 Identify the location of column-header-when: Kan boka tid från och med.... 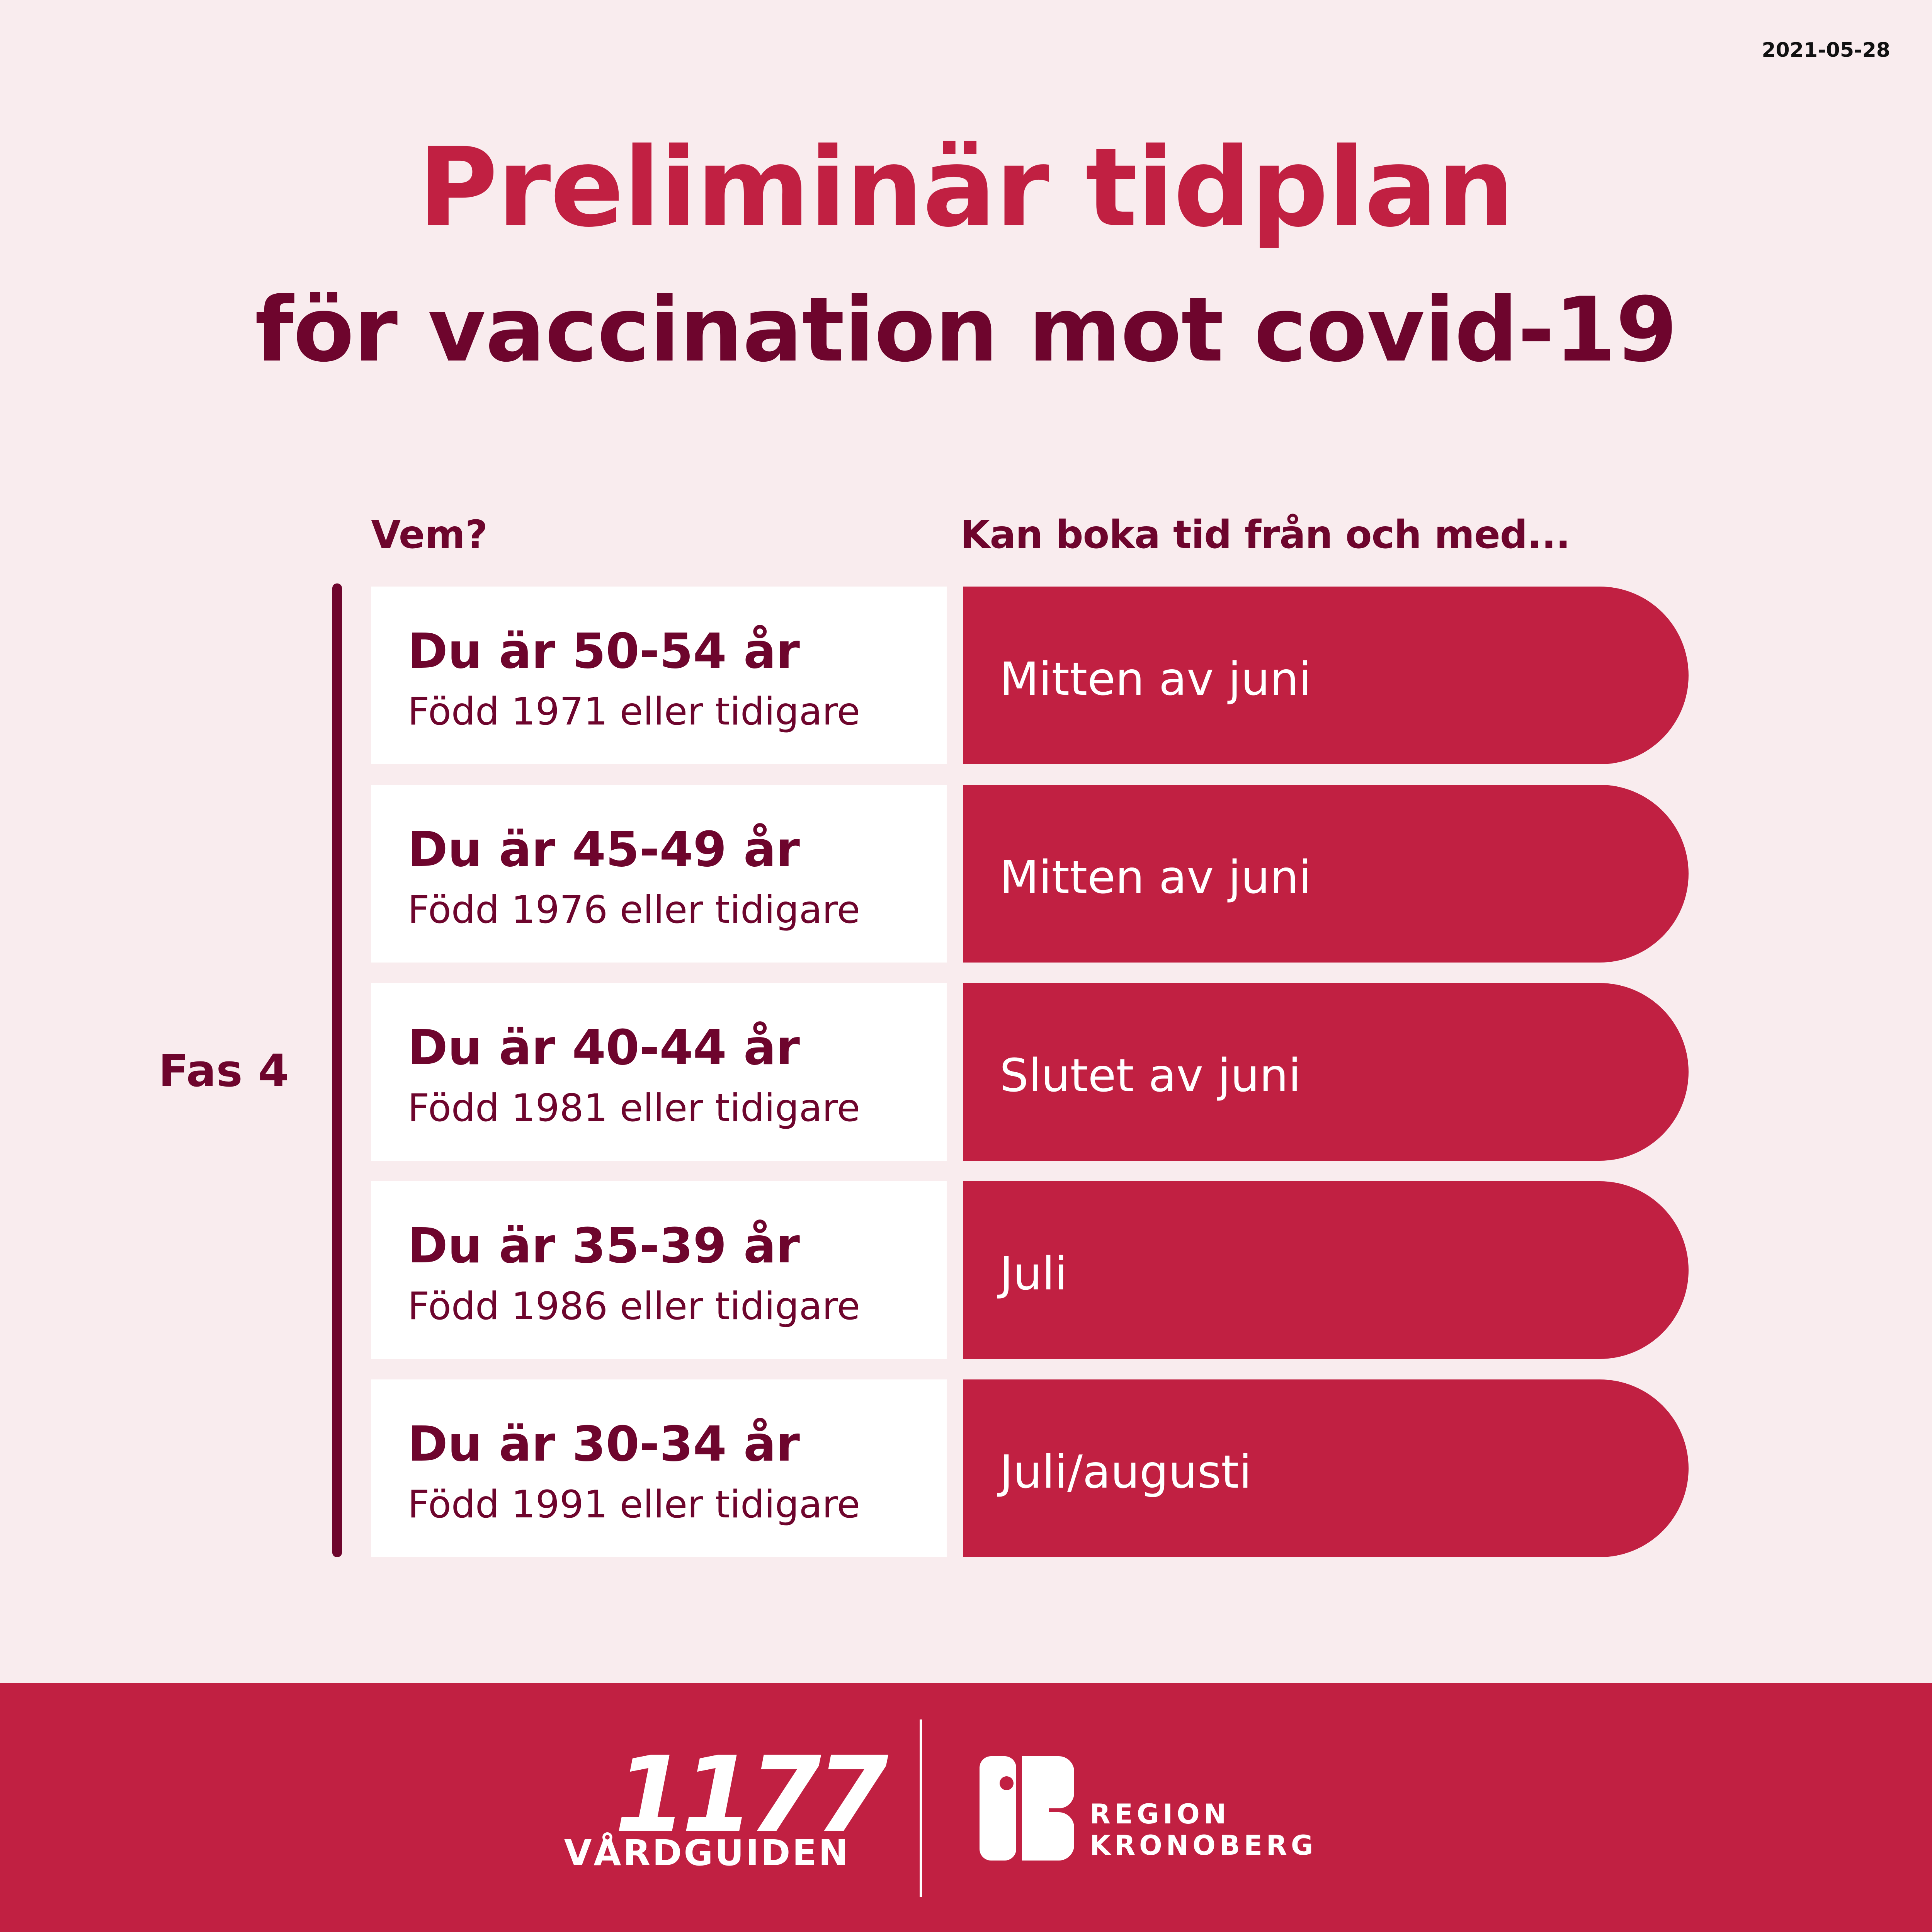
(1265, 535).